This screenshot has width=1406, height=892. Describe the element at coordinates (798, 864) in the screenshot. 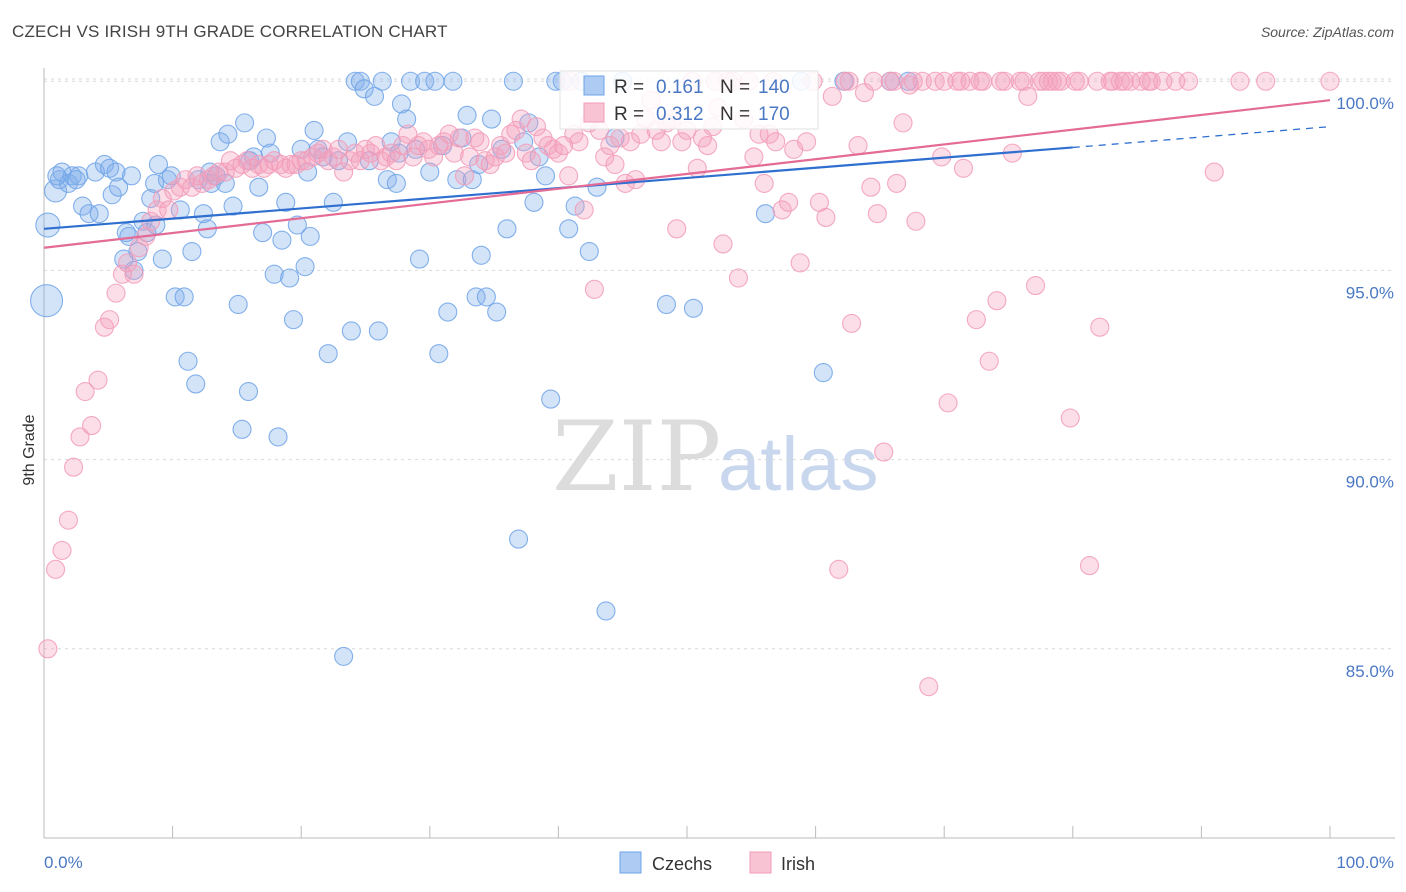

I see `bottom-legend-label-irish: Irish` at that location.